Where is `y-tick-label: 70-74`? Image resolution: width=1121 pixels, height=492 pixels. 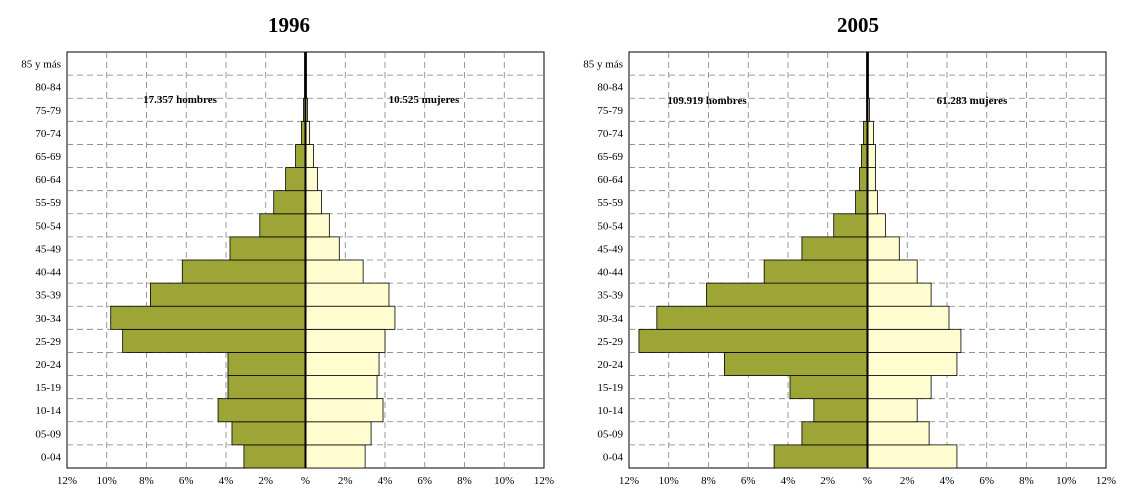
y-tick-label: 70-74 is located at coordinates (610, 134).